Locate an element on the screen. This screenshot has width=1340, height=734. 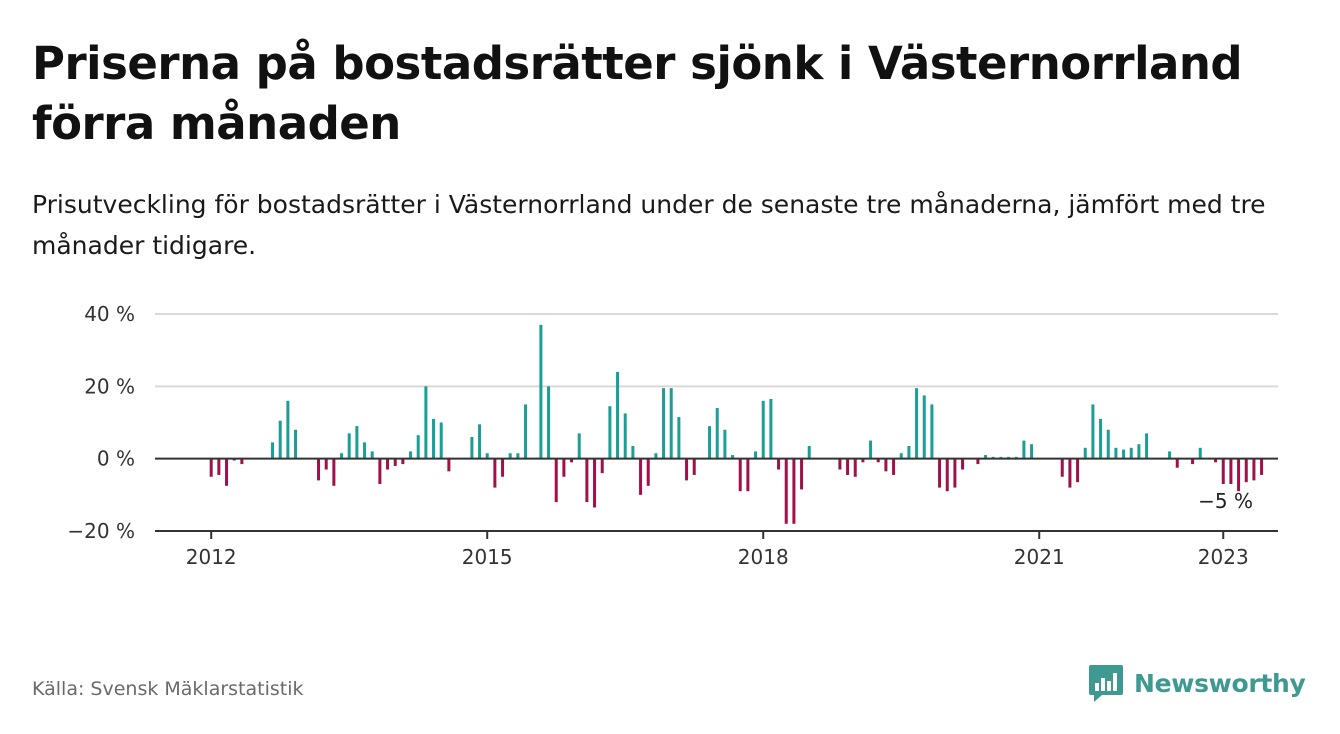
x-axis is located at coordinates (716, 498).